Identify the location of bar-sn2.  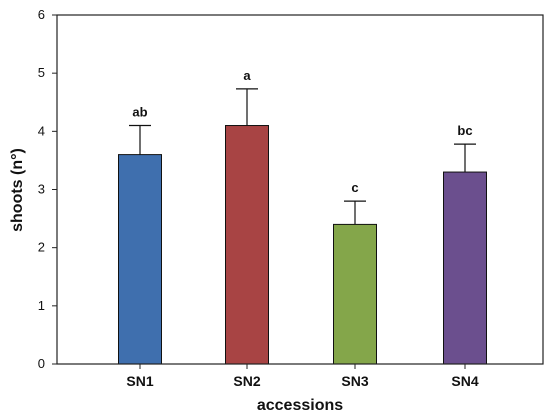
(247, 245).